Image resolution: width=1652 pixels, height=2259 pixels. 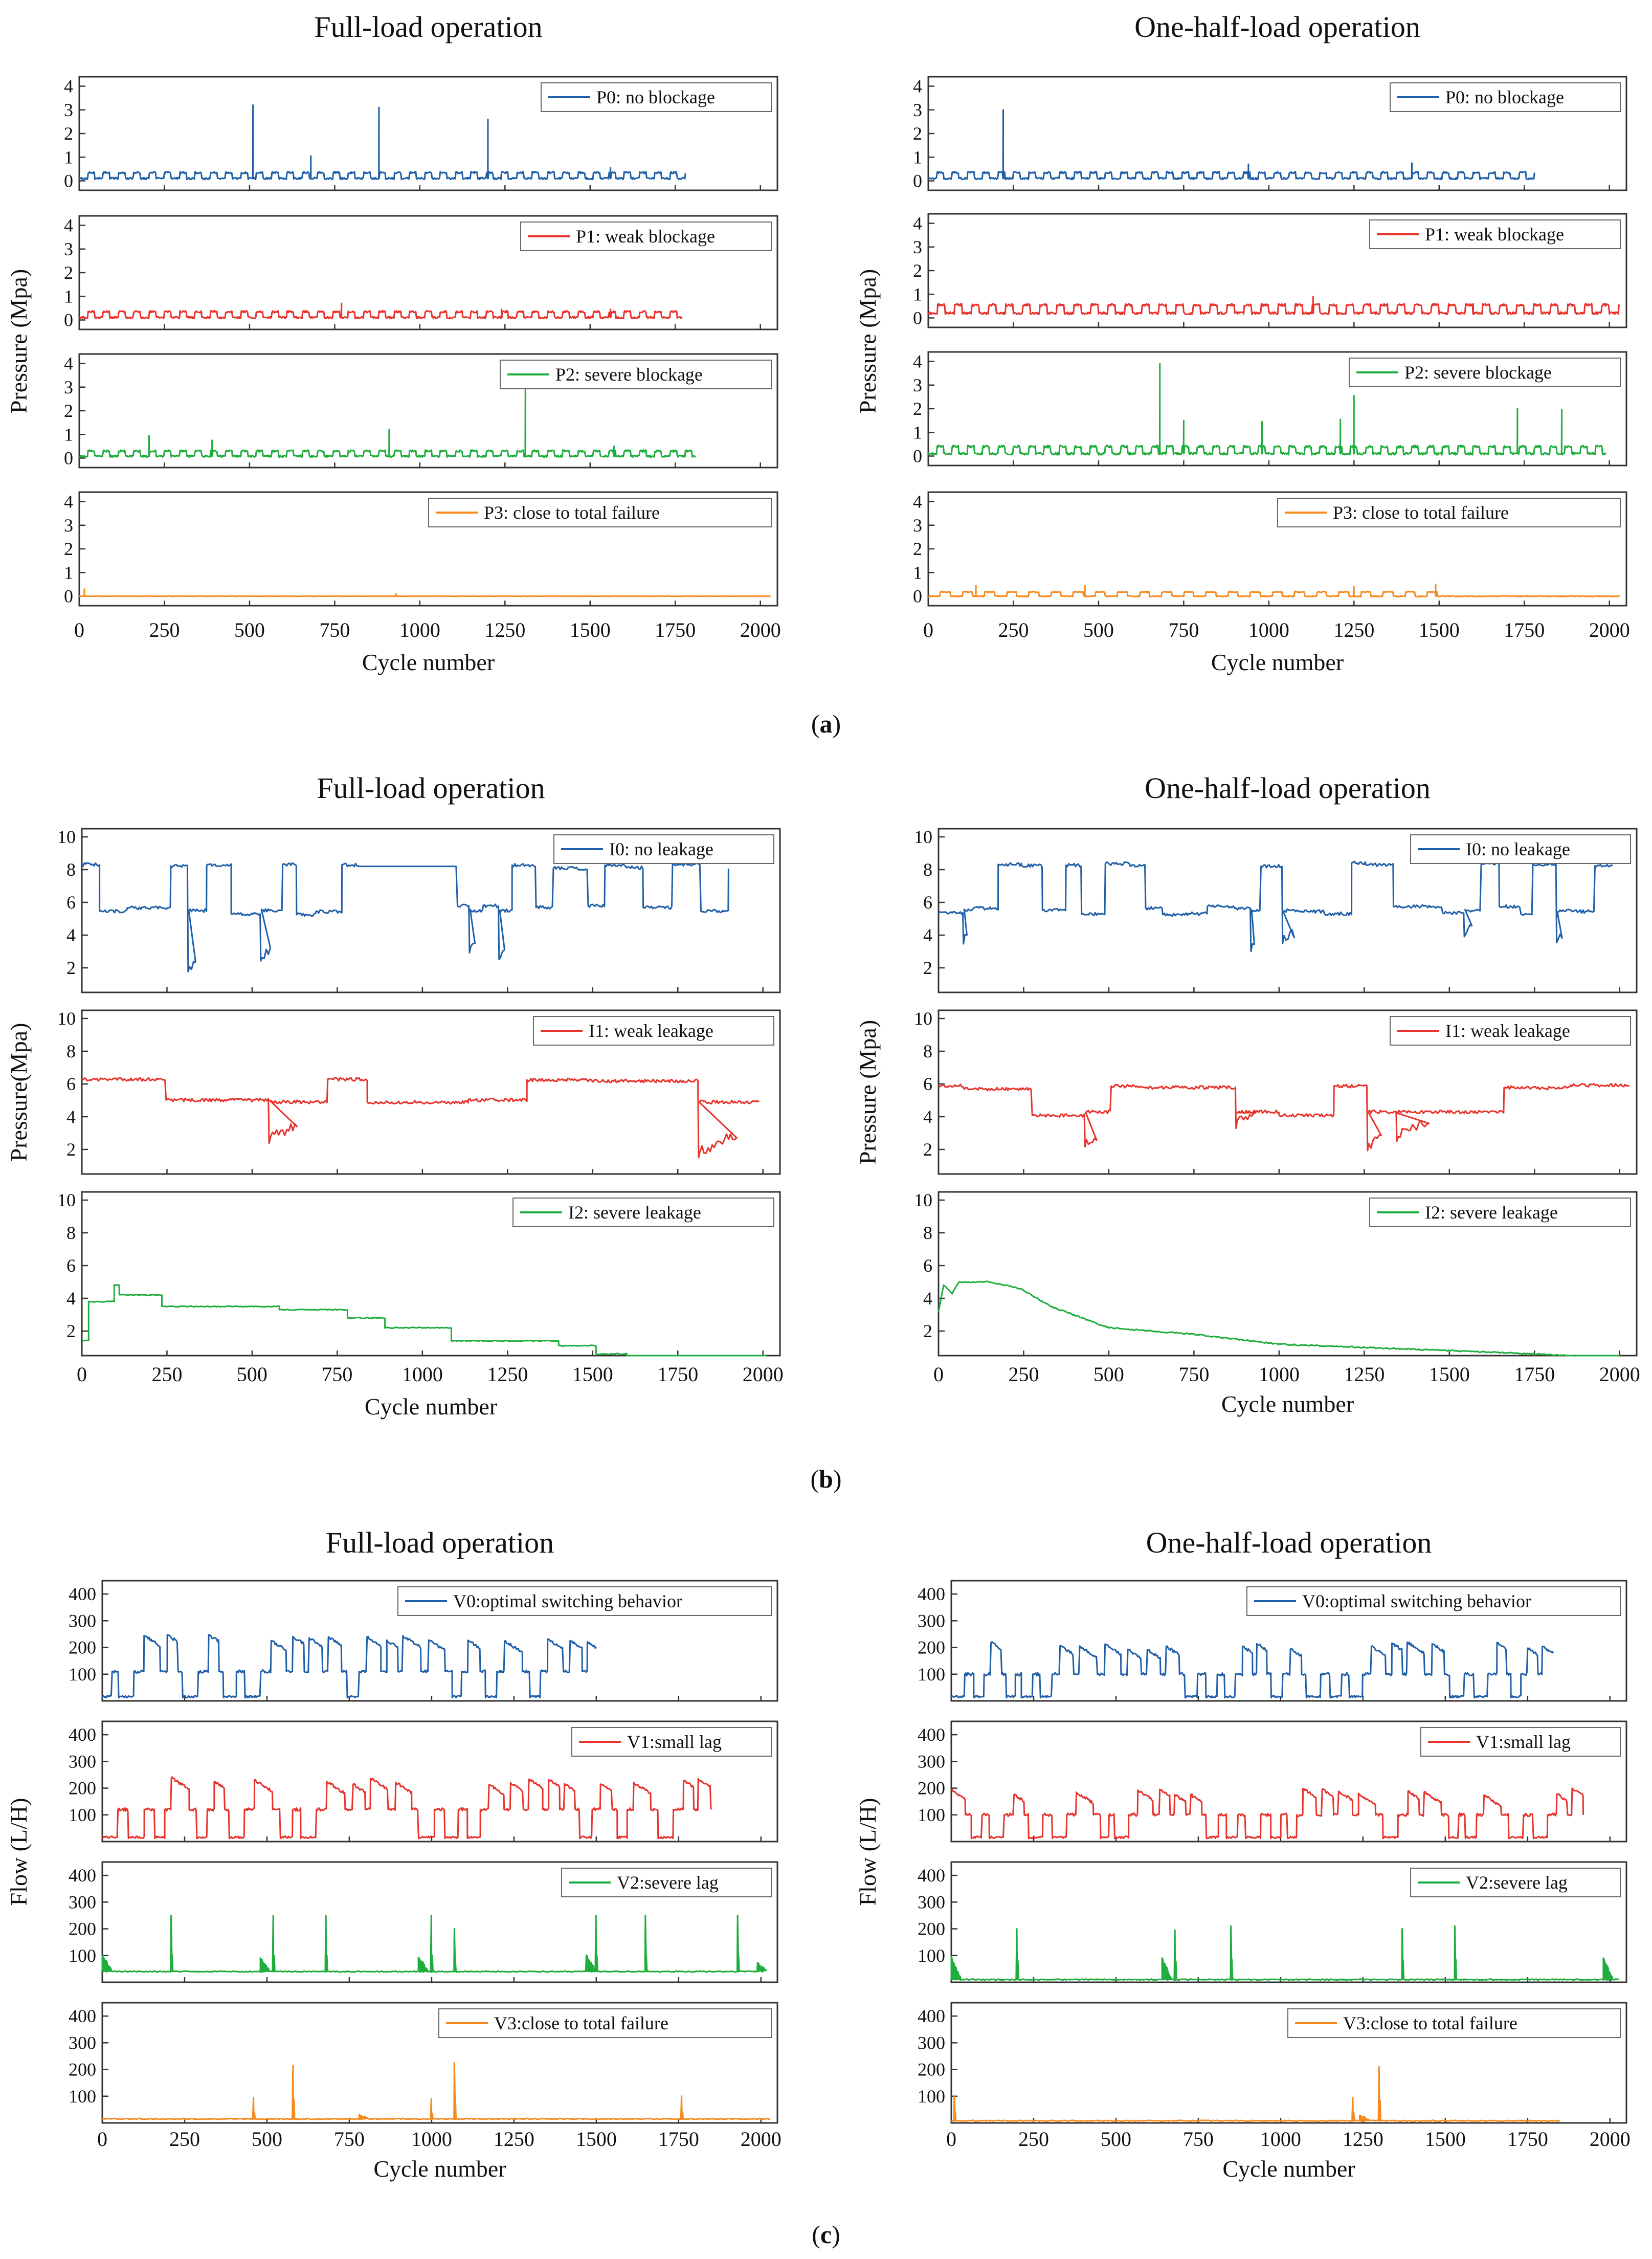 I want to click on panel-label-b: (b), so click(x=825, y=1479).